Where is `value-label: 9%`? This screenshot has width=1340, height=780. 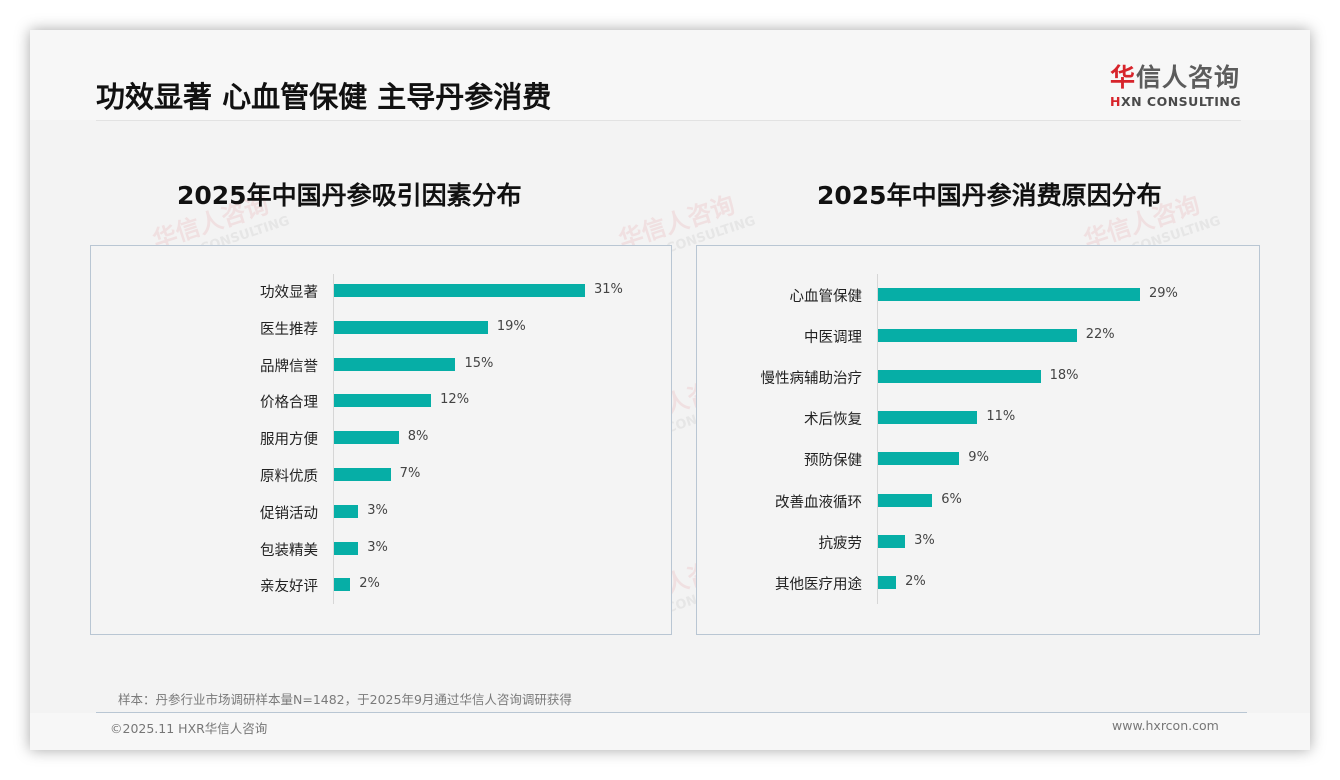
value-label: 9% is located at coordinates (978, 458).